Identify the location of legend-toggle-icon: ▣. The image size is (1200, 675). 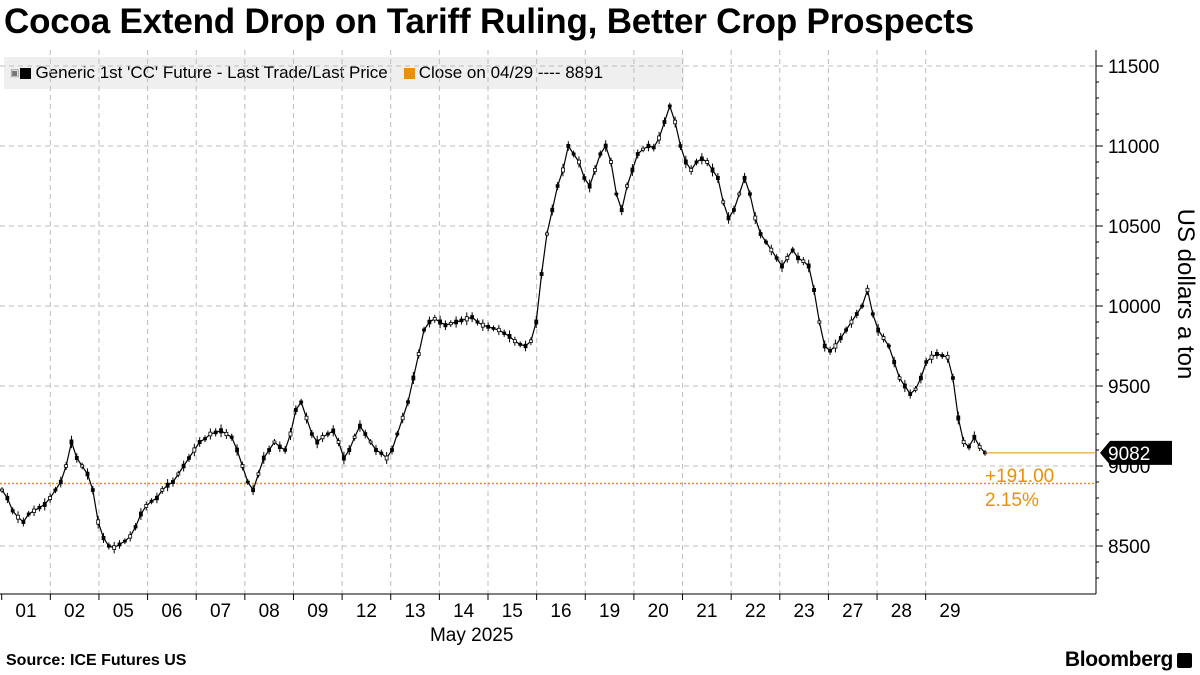
(15, 73).